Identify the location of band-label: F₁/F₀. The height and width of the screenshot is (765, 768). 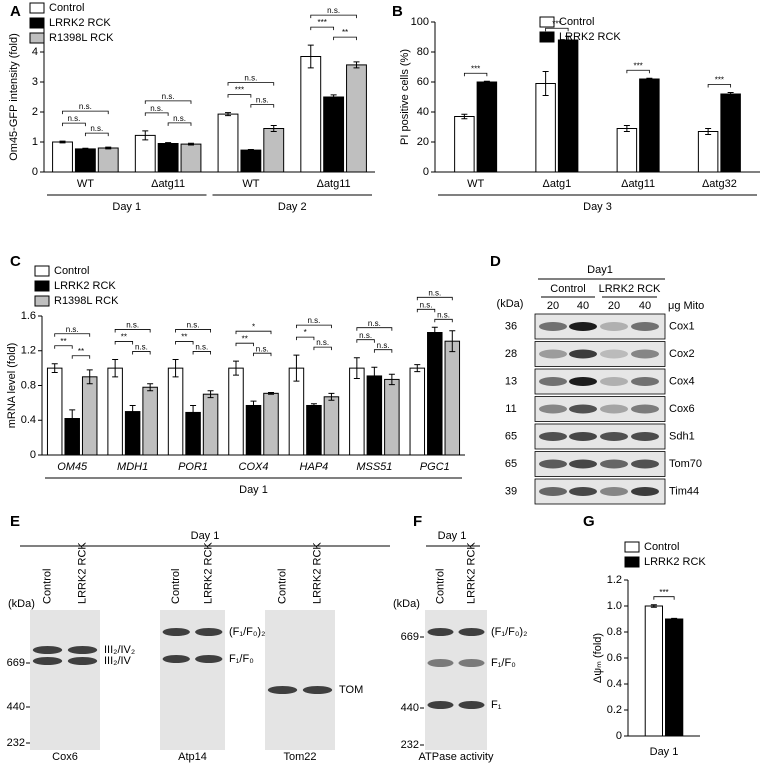
(503, 663).